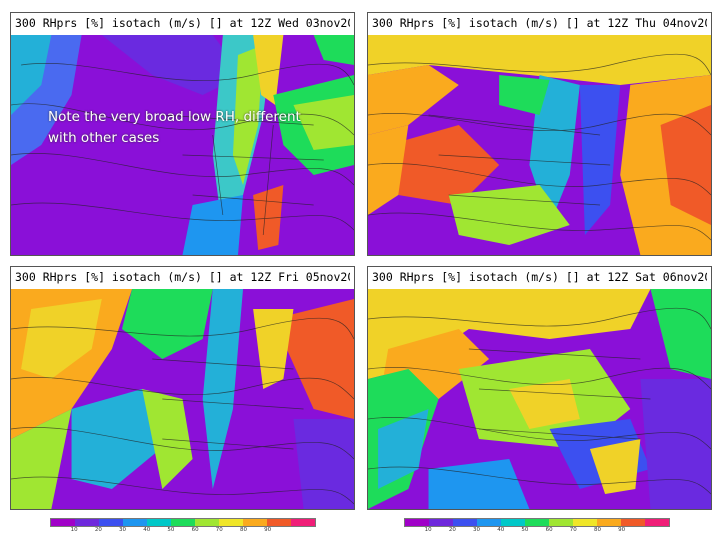  I want to click on colorbar-left: 10 20 30 40 50 60 70 80 90, so click(183, 527).